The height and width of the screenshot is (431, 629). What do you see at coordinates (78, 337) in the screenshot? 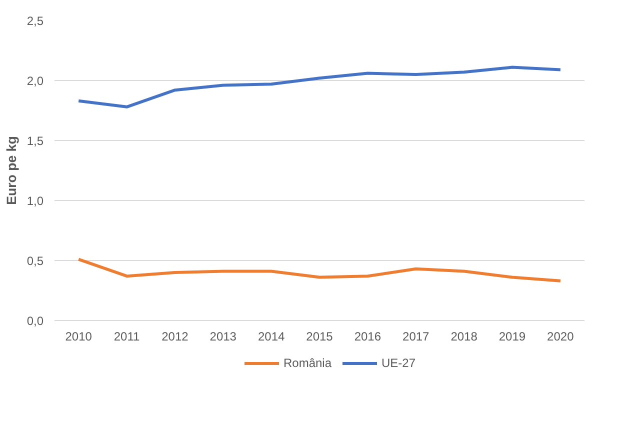
I see `x-tick-label: 2010` at bounding box center [78, 337].